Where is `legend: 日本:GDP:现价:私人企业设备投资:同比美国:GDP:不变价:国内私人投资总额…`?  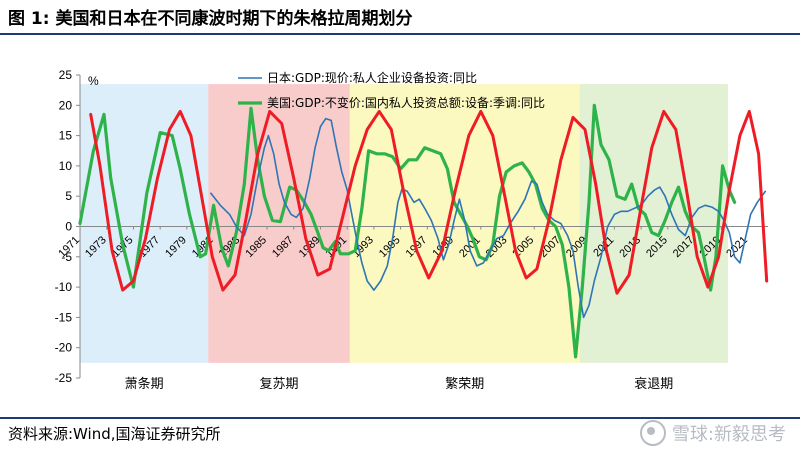 legend: 日本:GDP:现价:私人企业设备投资:同比美国:GDP:不变价:国内私人投资总额… is located at coordinates (391, 90).